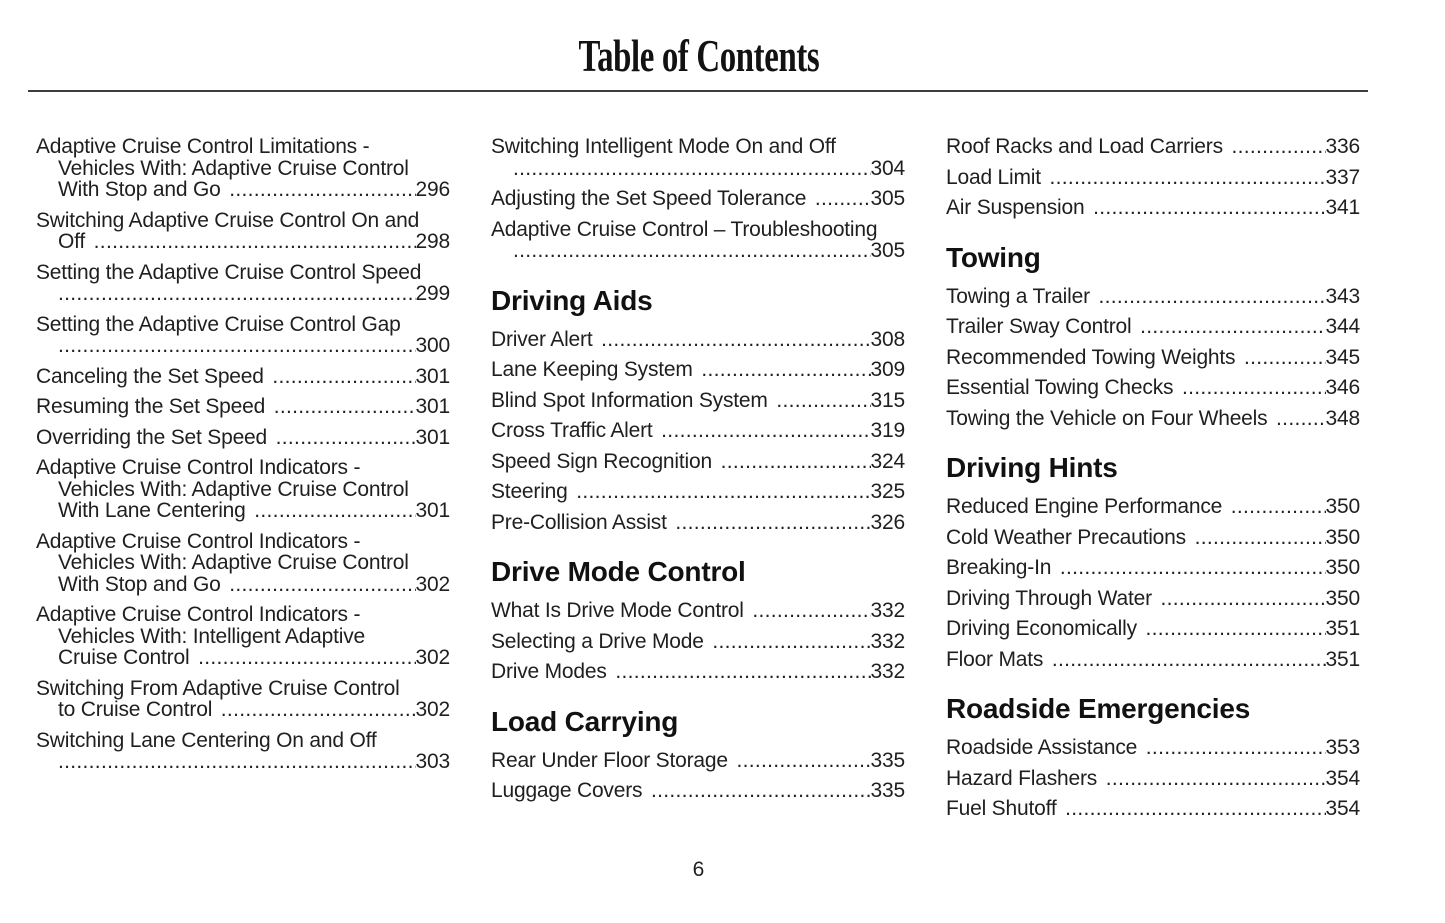  I want to click on toc-entry: Fuel Shutoff 354, so click(1153, 809).